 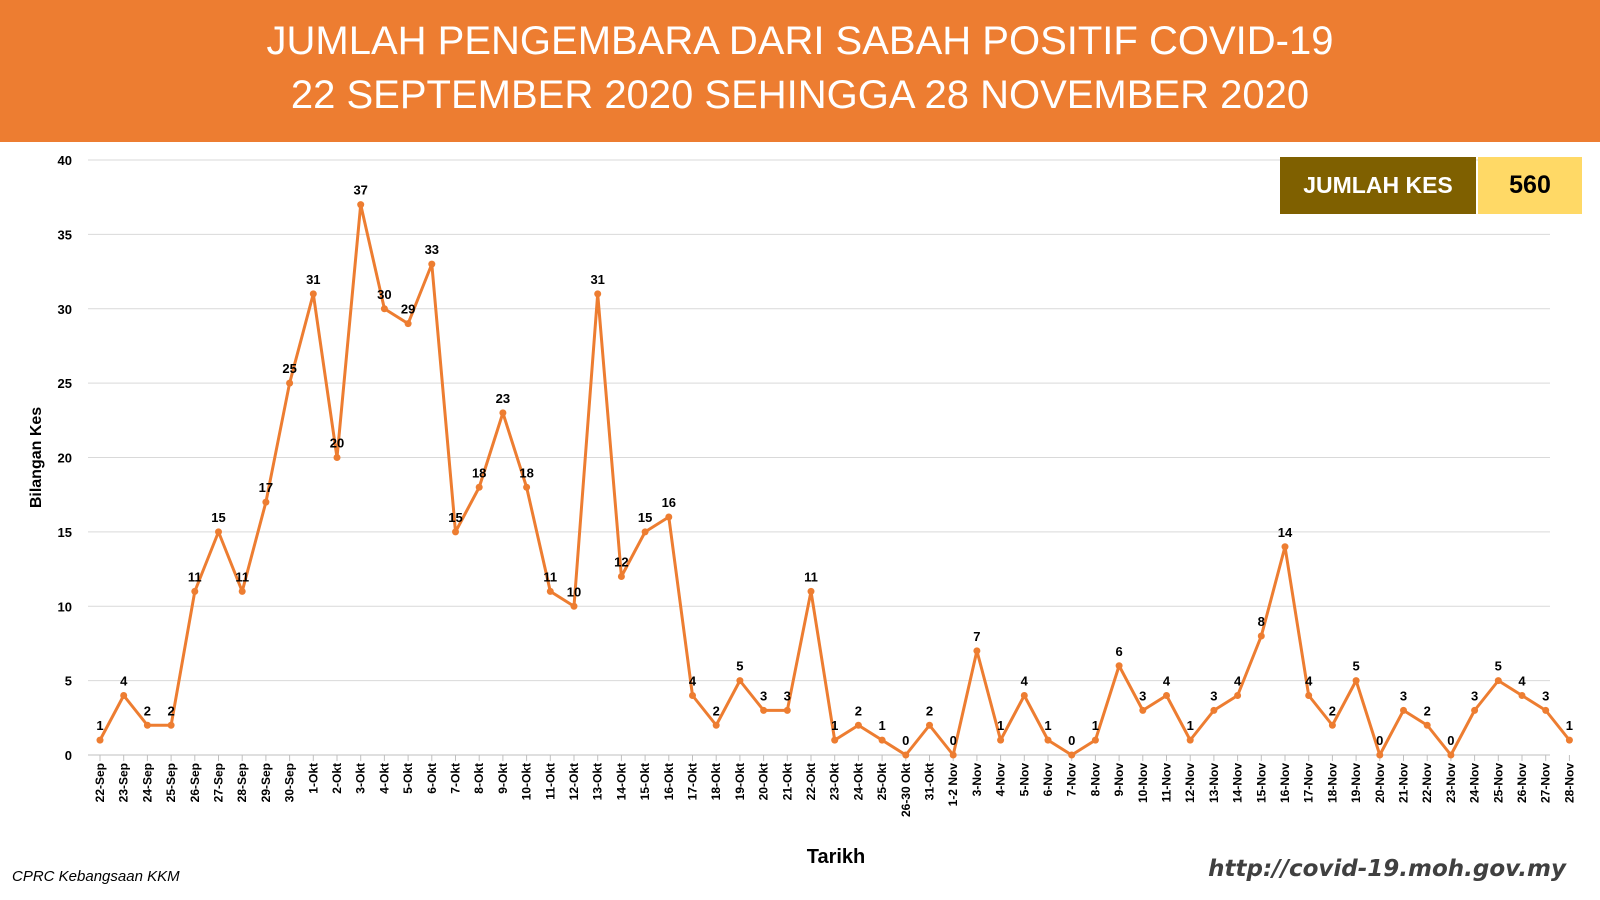 I want to click on y-tick-label: 0, so click(x=68, y=755).